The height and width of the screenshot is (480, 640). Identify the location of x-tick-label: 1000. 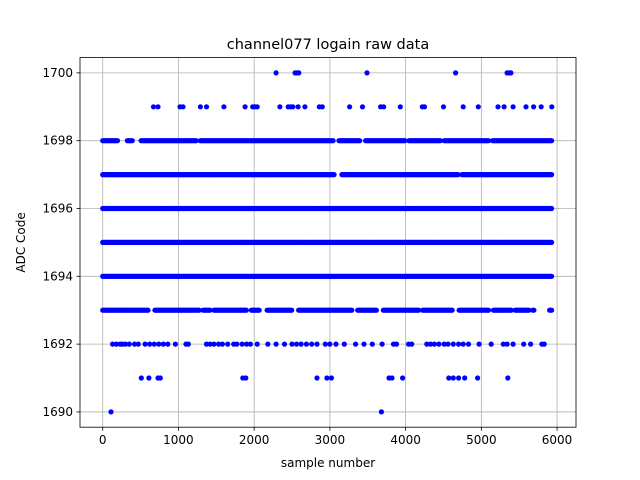
(178, 440).